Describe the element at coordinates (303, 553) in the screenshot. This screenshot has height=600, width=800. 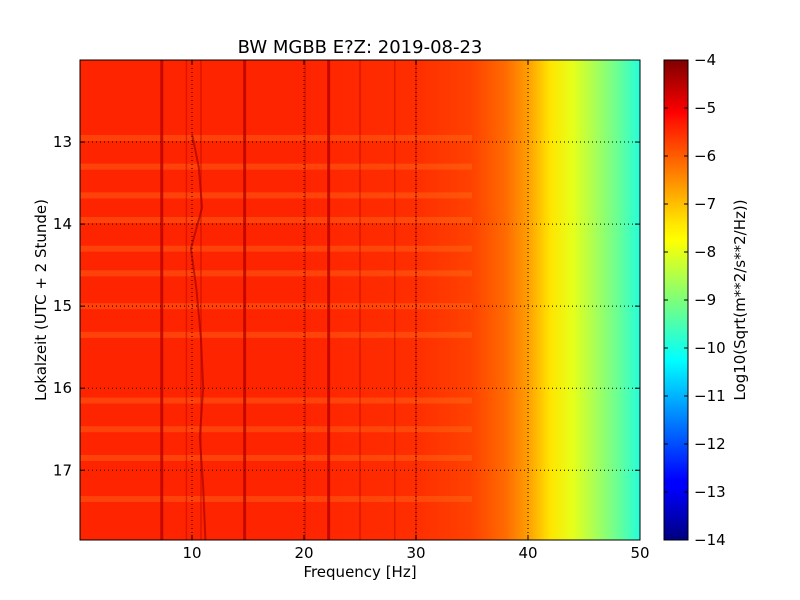
I see `x-tick-label: 20` at that location.